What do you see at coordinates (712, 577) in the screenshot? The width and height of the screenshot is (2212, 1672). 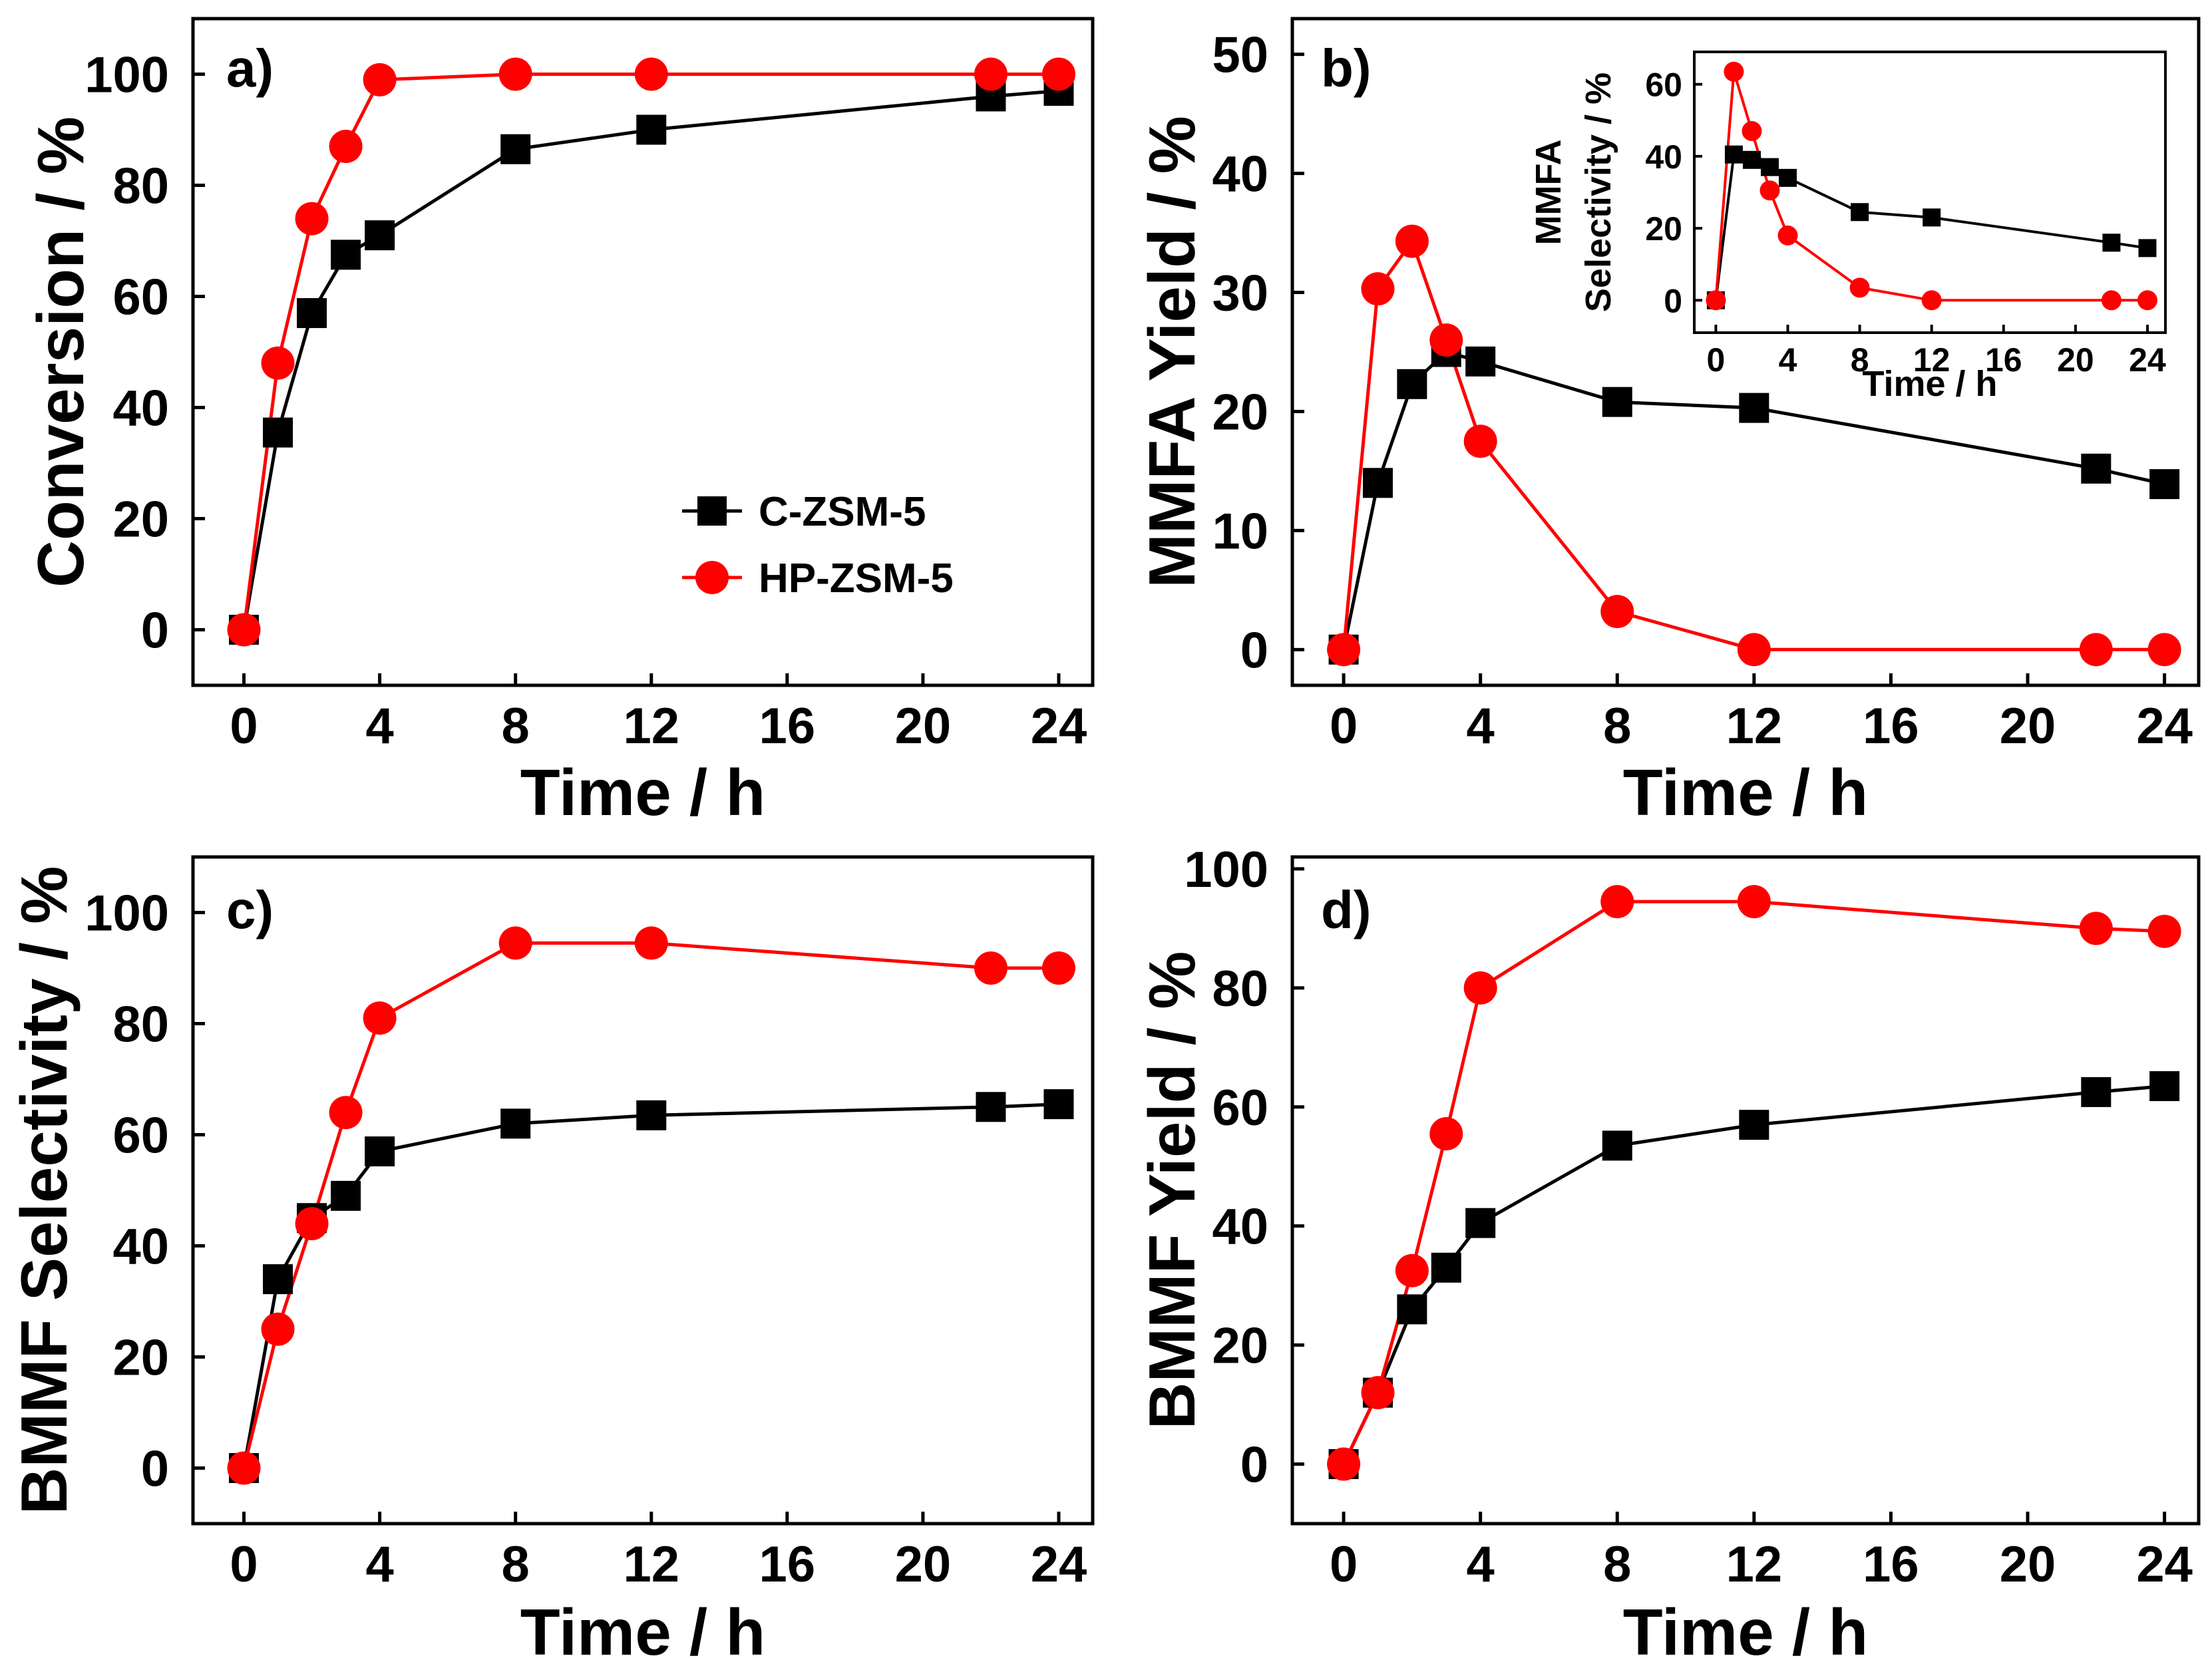 I see `legend-hp-zsm5-marker` at bounding box center [712, 577].